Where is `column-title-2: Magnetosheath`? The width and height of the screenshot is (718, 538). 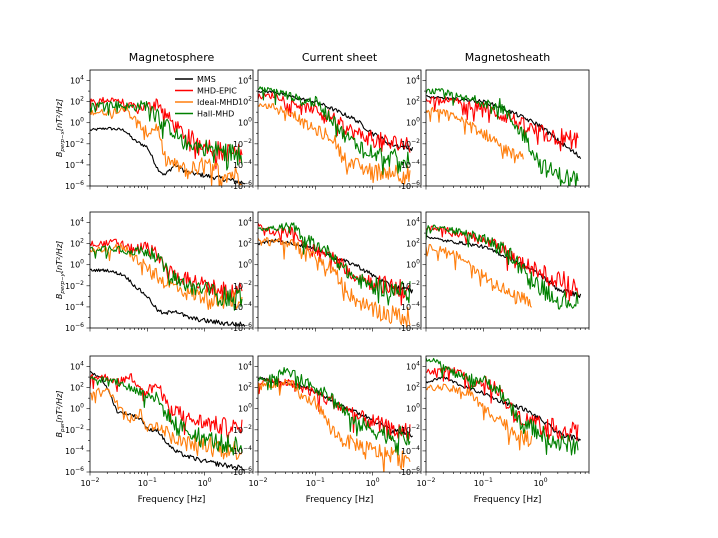
column-title-2: Magnetosheath is located at coordinates (508, 57).